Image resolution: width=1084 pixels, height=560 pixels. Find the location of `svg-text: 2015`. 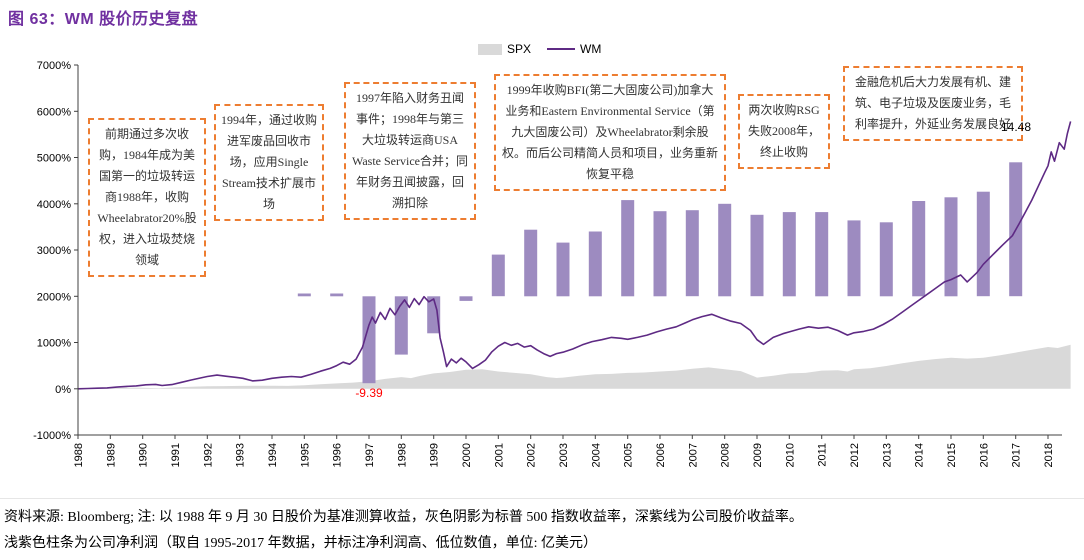

svg-text: 2015 is located at coordinates (952, 455).